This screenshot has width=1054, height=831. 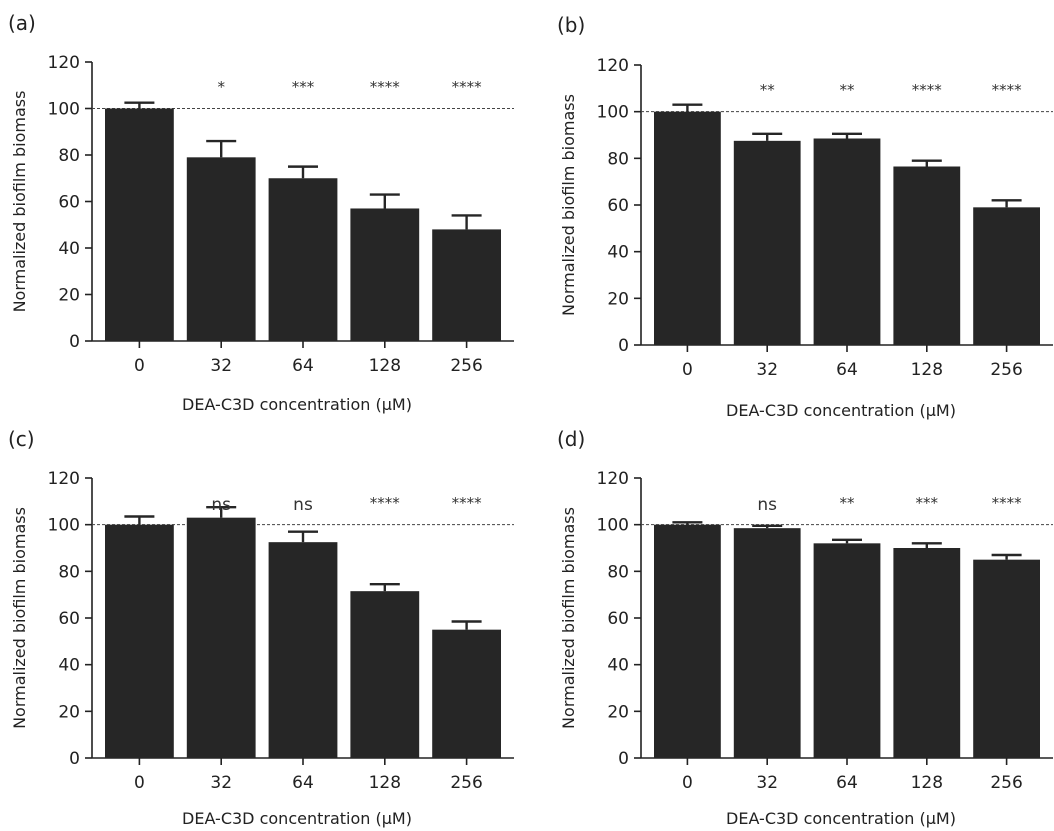 What do you see at coordinates (21, 439) in the screenshot?
I see `panel-label: (c)` at bounding box center [21, 439].